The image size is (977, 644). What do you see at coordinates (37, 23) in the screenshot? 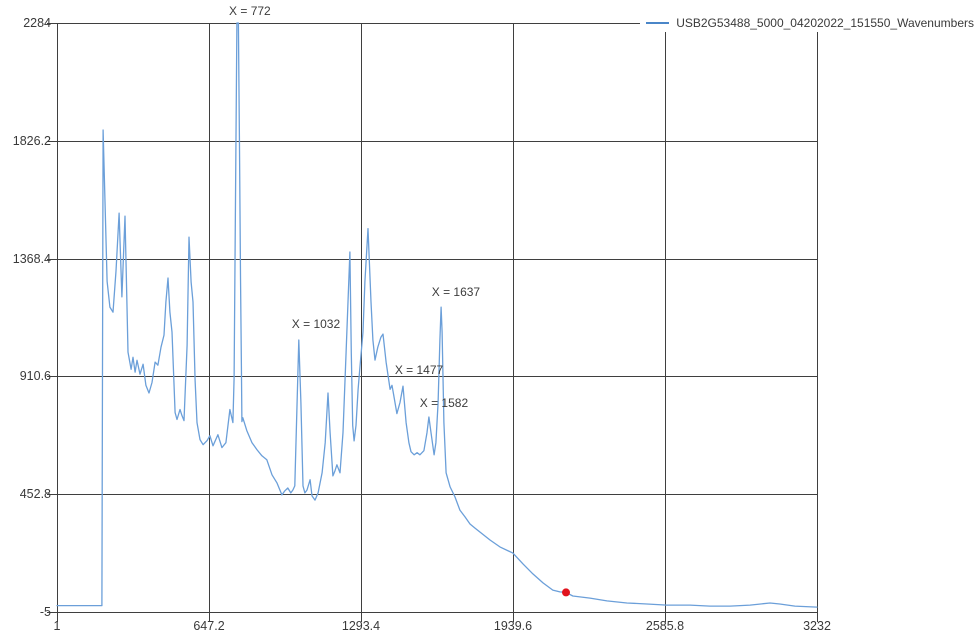
I see `y-tick-label: 2284` at bounding box center [37, 23].